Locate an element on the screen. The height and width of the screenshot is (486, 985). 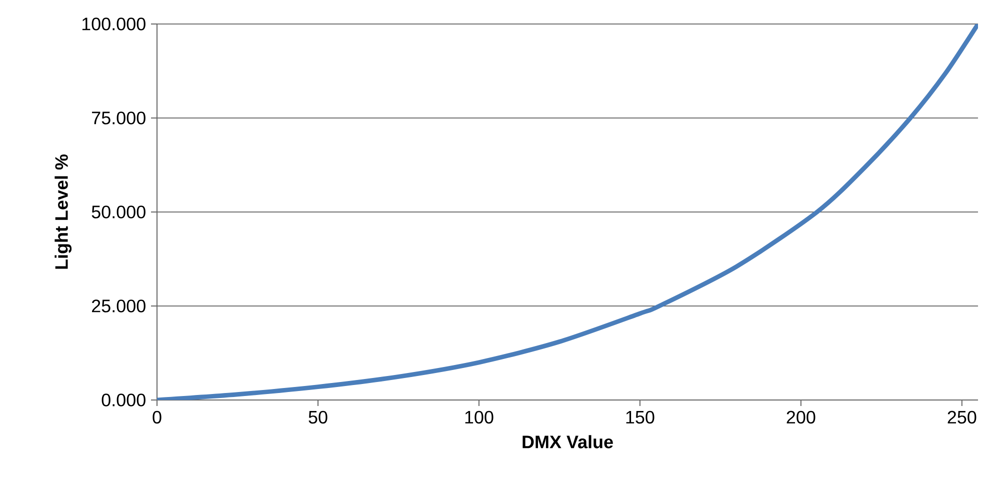
y-tick-label: 25.000 is located at coordinates (119, 306).